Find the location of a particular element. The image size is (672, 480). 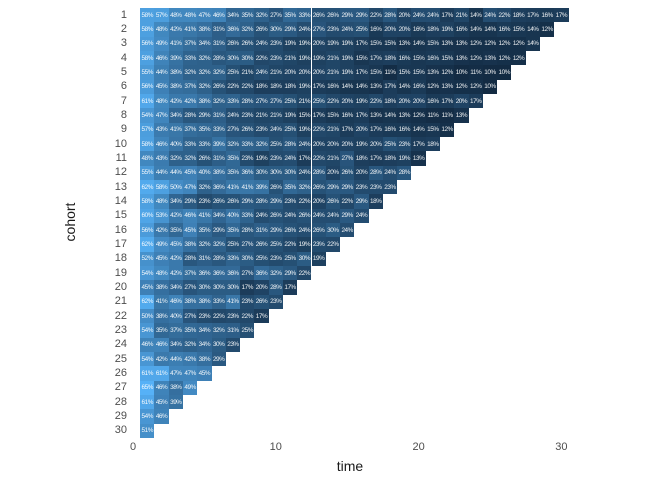

heatmap-cell: 57% is located at coordinates (161, 15).